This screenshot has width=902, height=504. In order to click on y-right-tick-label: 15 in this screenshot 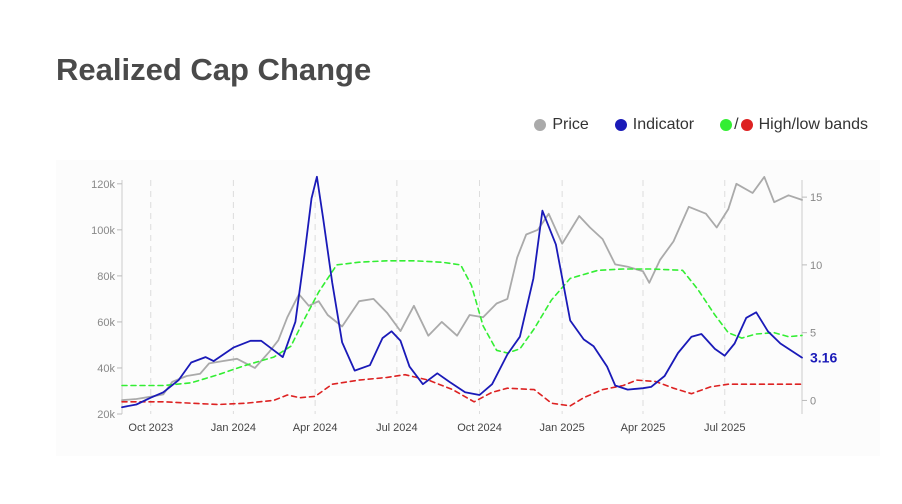, I will do `click(816, 198)`.